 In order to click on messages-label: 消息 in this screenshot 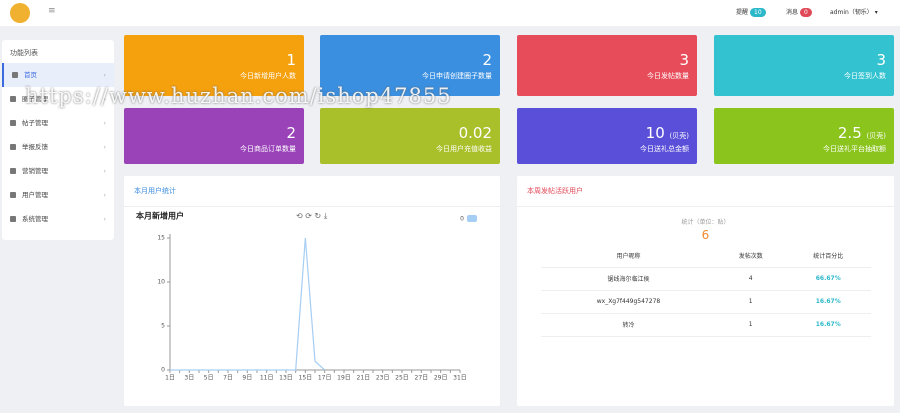, I will do `click(792, 12)`.